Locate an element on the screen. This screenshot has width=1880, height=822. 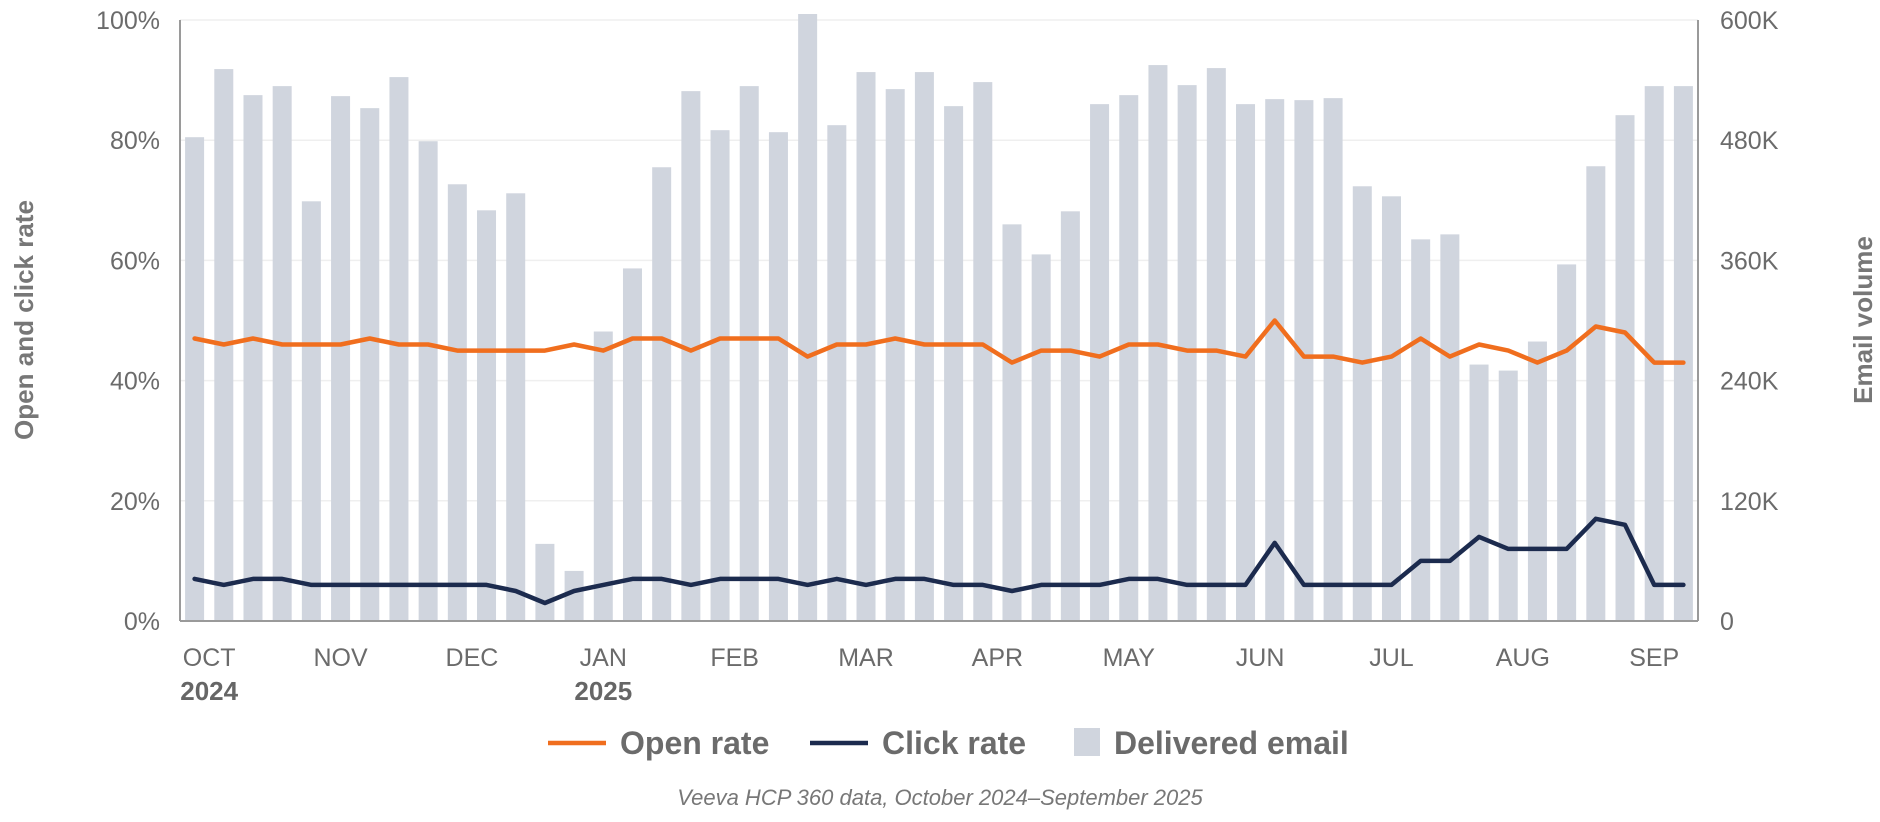
x-tick-label-month: DEC is located at coordinates (472, 658).